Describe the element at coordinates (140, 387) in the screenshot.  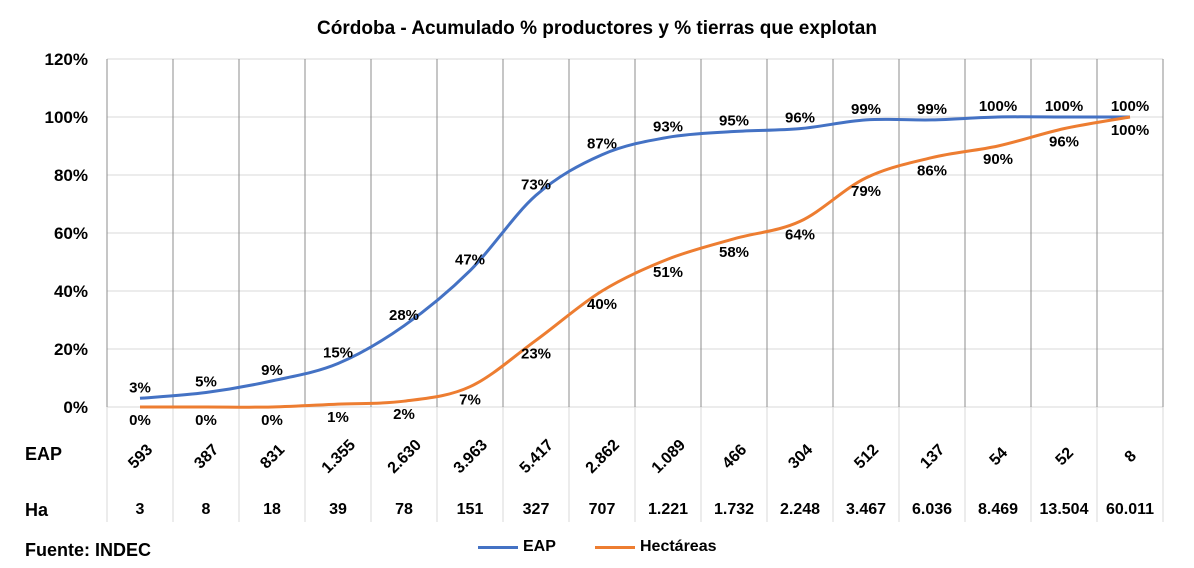
I see `data-label-eap: 3%` at that location.